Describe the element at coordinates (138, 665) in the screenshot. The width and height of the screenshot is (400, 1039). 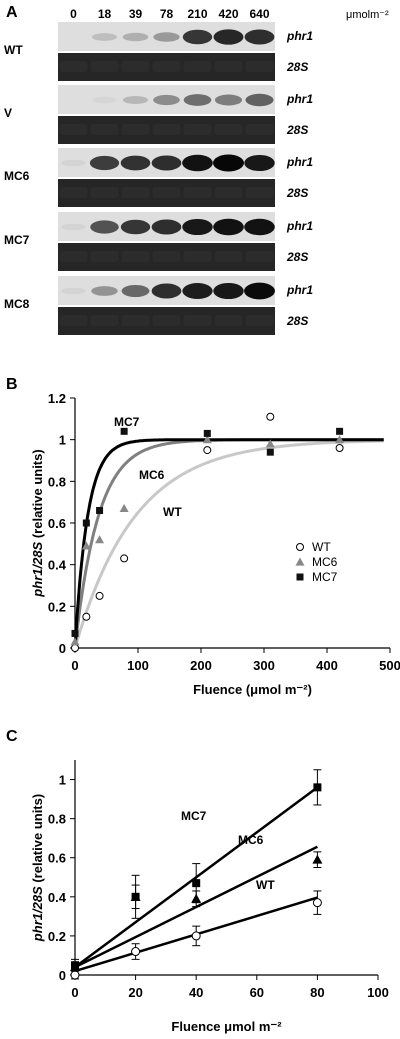
I see `x-tick-label: 100` at that location.